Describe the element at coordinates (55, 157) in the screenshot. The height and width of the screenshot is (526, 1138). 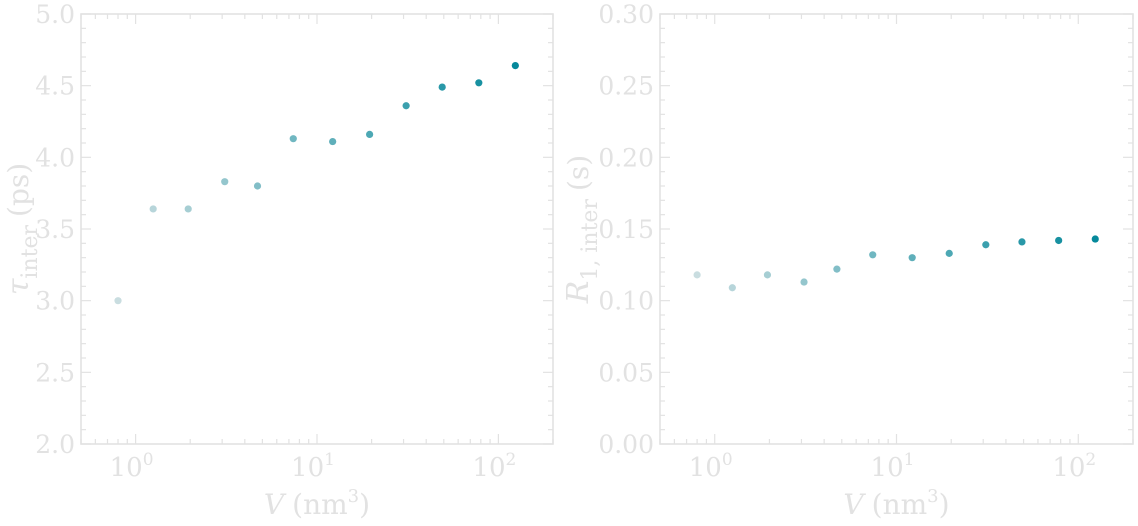
I see `y-tick-label: 4.0` at that location.